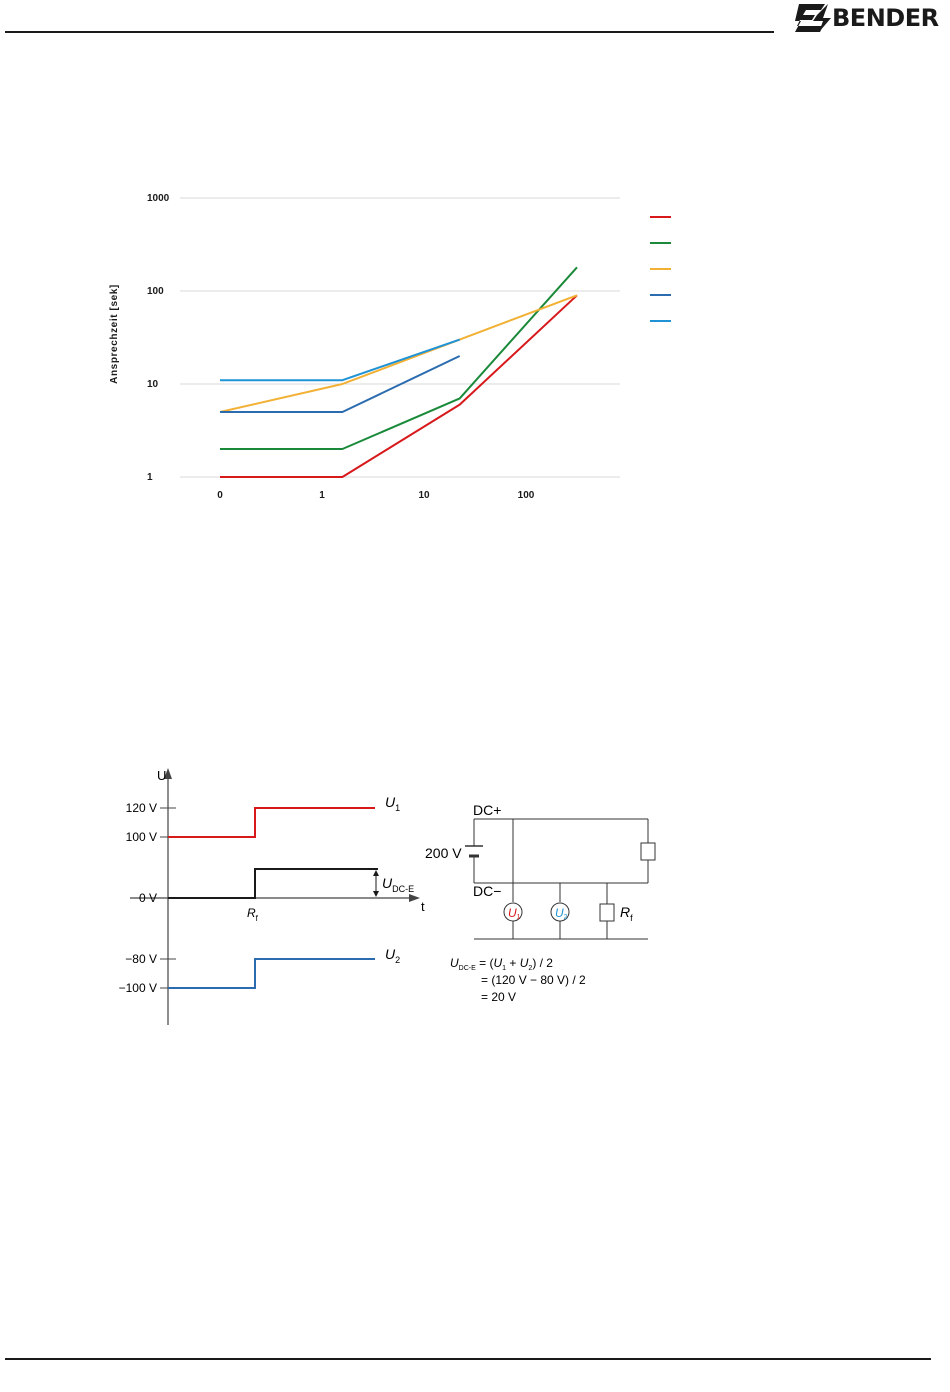  Describe the element at coordinates (376, 873) in the screenshot. I see `udce-arrow-up` at that location.